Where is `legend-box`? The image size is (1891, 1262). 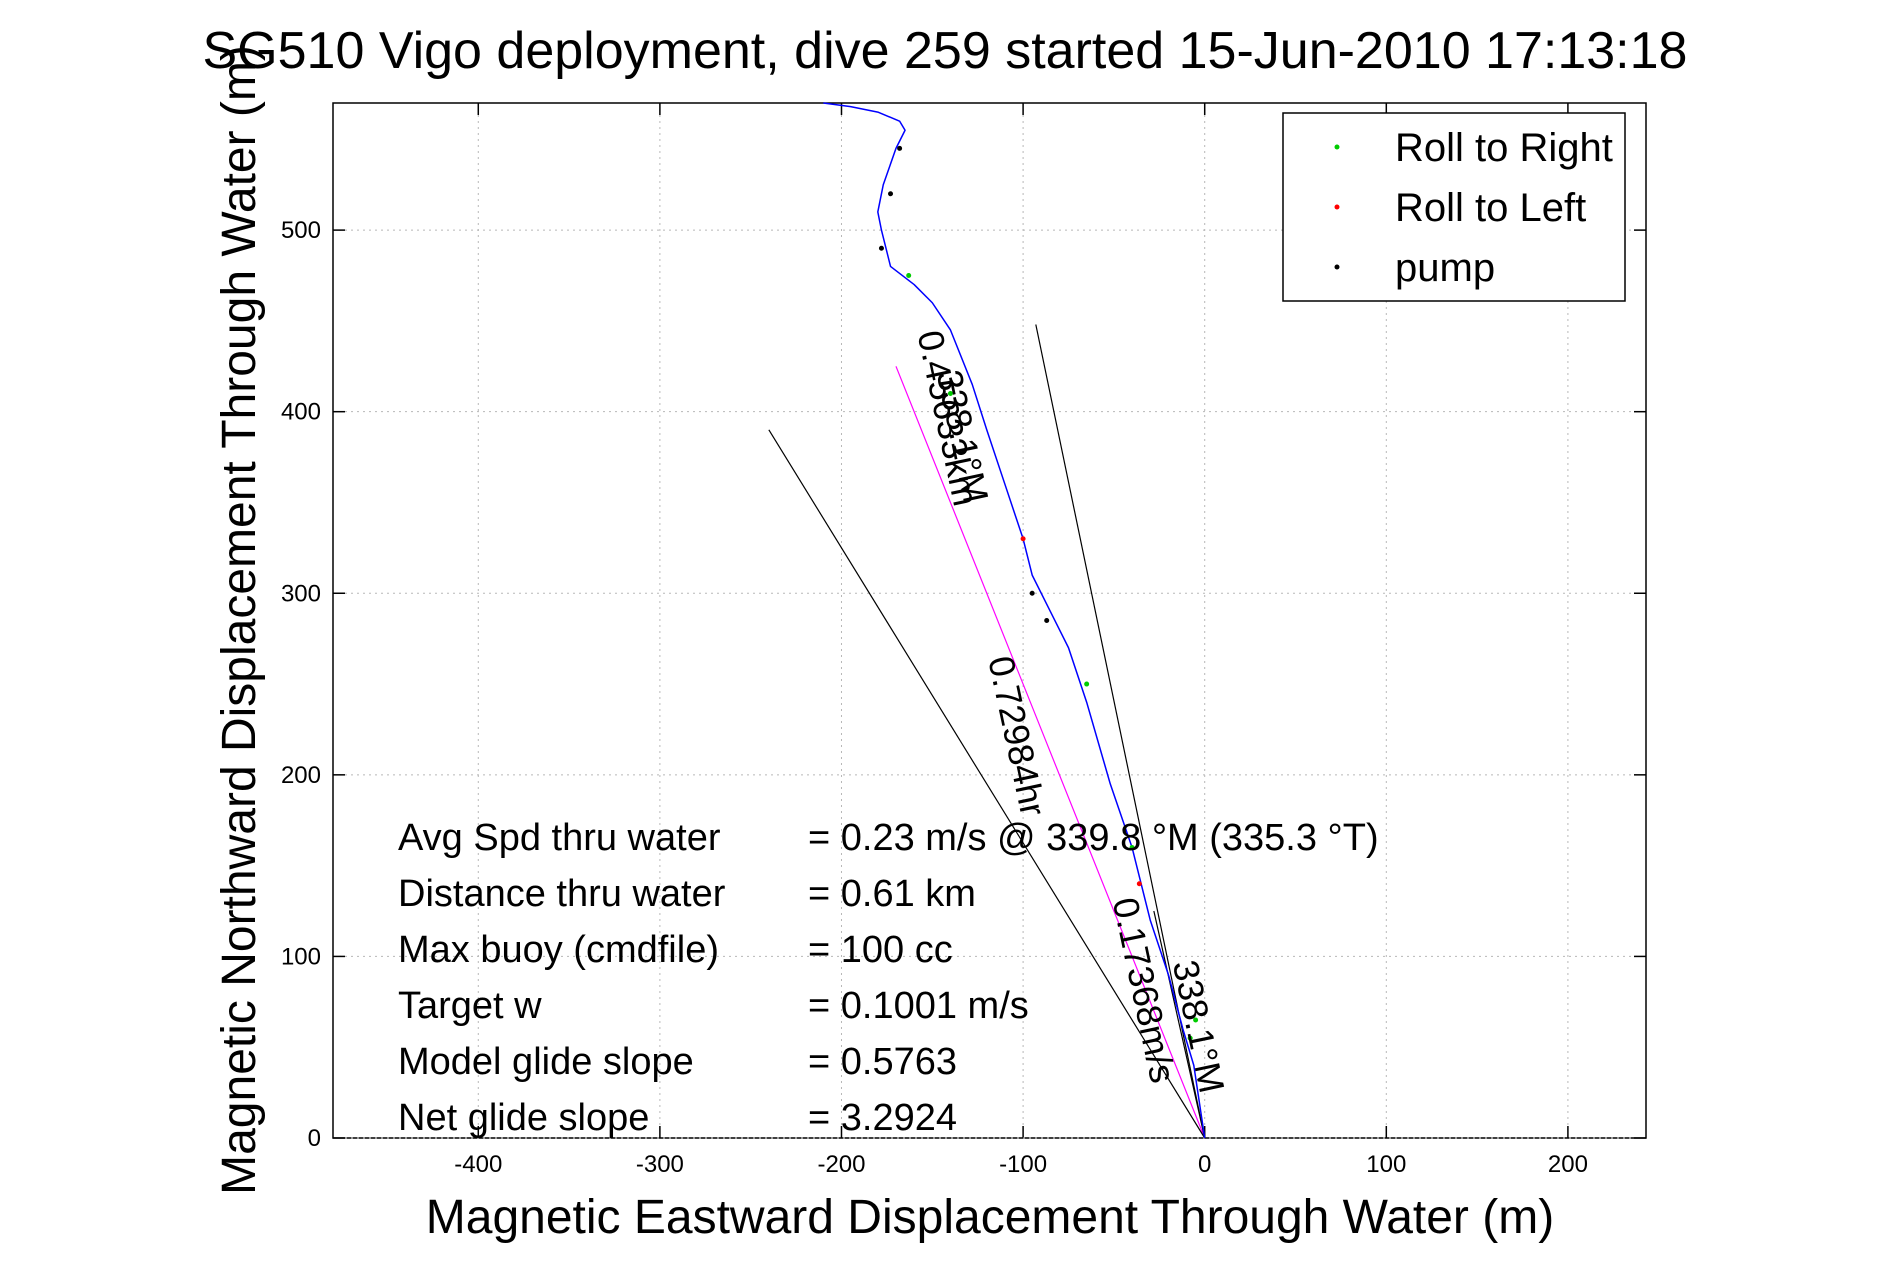
legend-box is located at coordinates (1454, 207).